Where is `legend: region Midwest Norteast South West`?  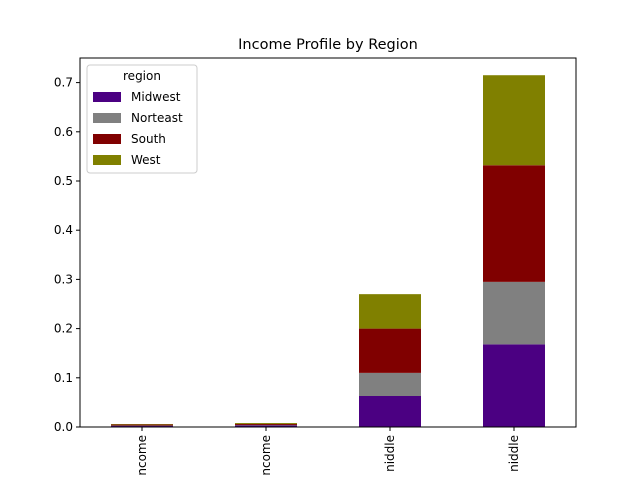
legend: region Midwest Norteast South West is located at coordinates (142, 119).